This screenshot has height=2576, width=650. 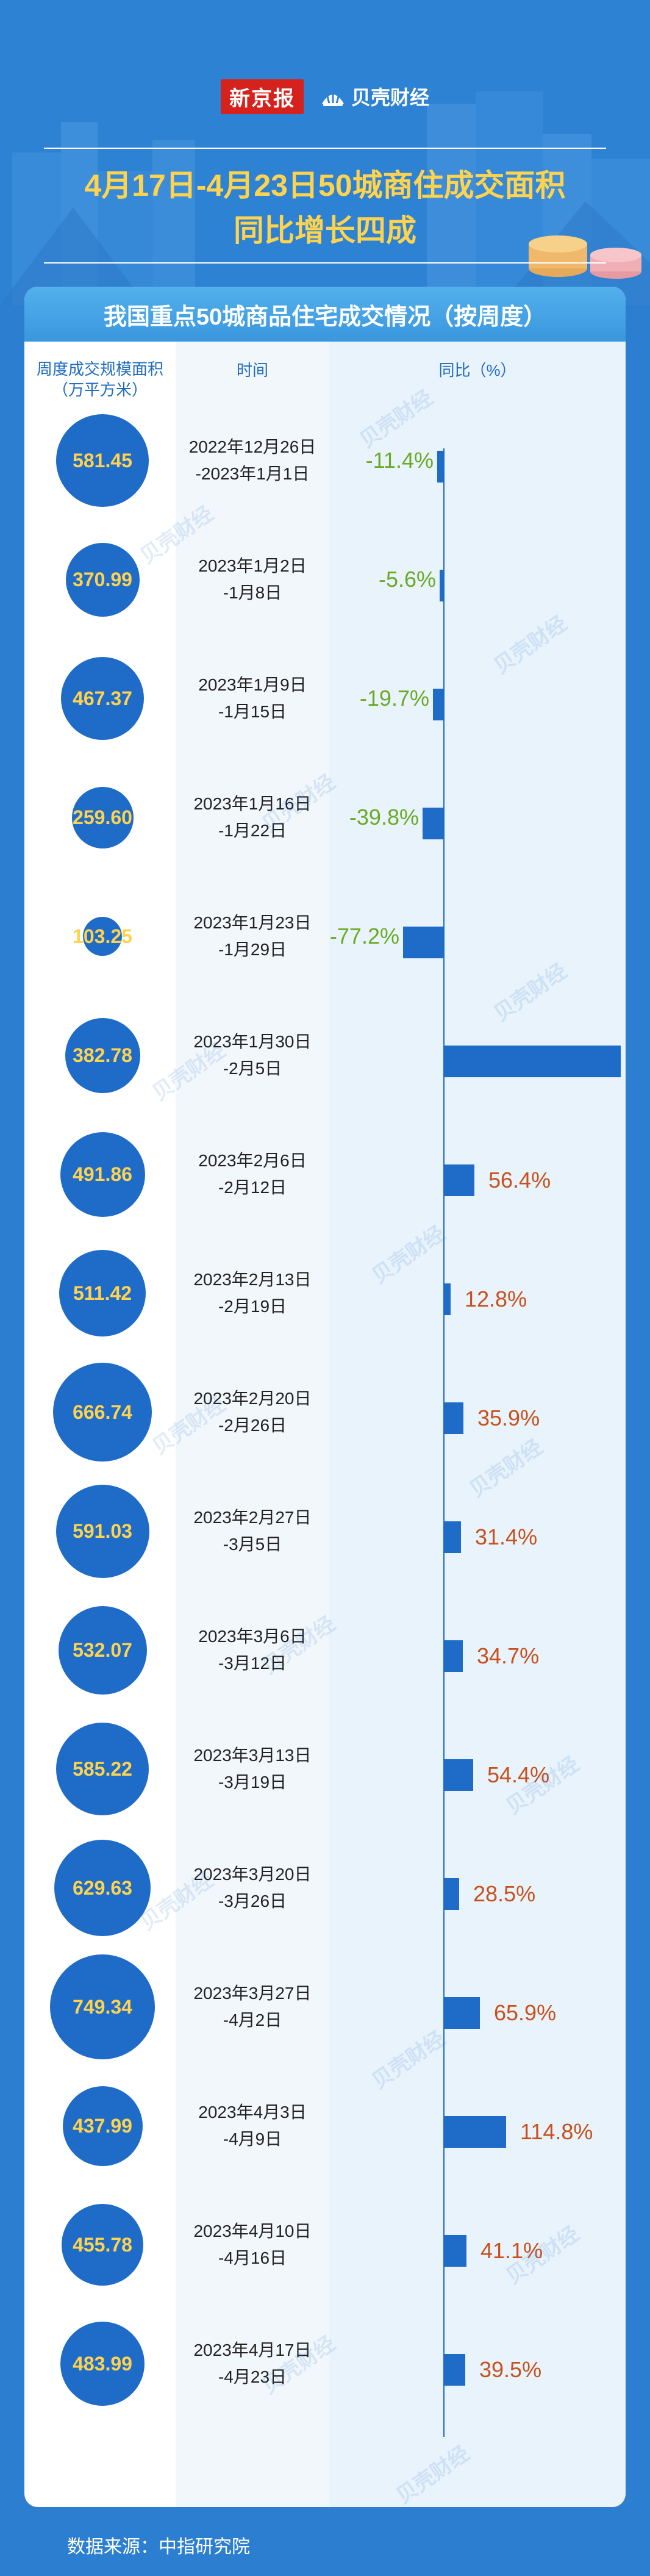 What do you see at coordinates (102, 2245) in the screenshot?
I see `area-circle: 455.78` at bounding box center [102, 2245].